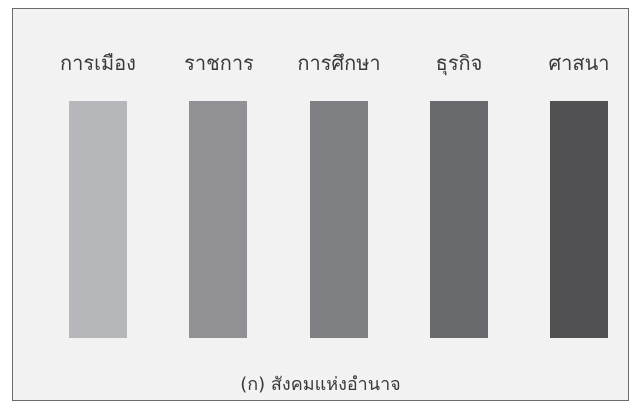 The height and width of the screenshot is (413, 642). Describe the element at coordinates (339, 219) in the screenshot. I see `pillar-education` at that location.